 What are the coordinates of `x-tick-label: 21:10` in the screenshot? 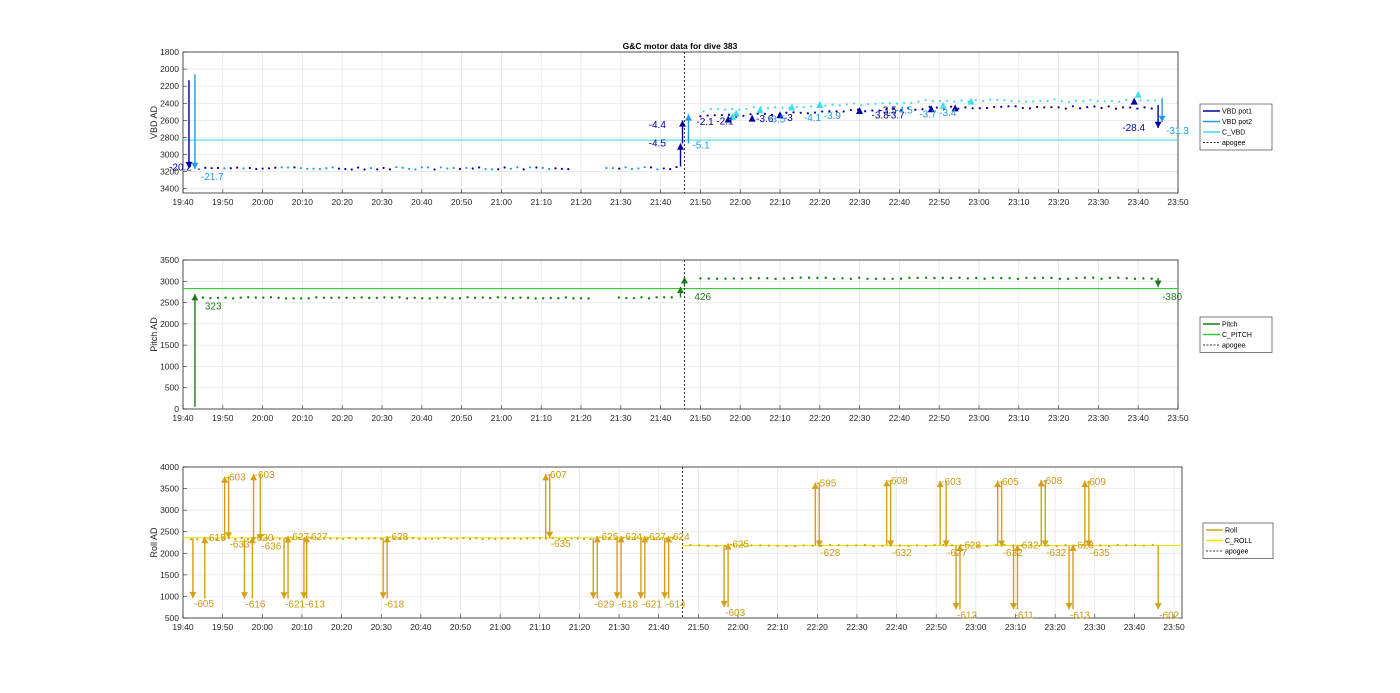 It's located at (542, 202).